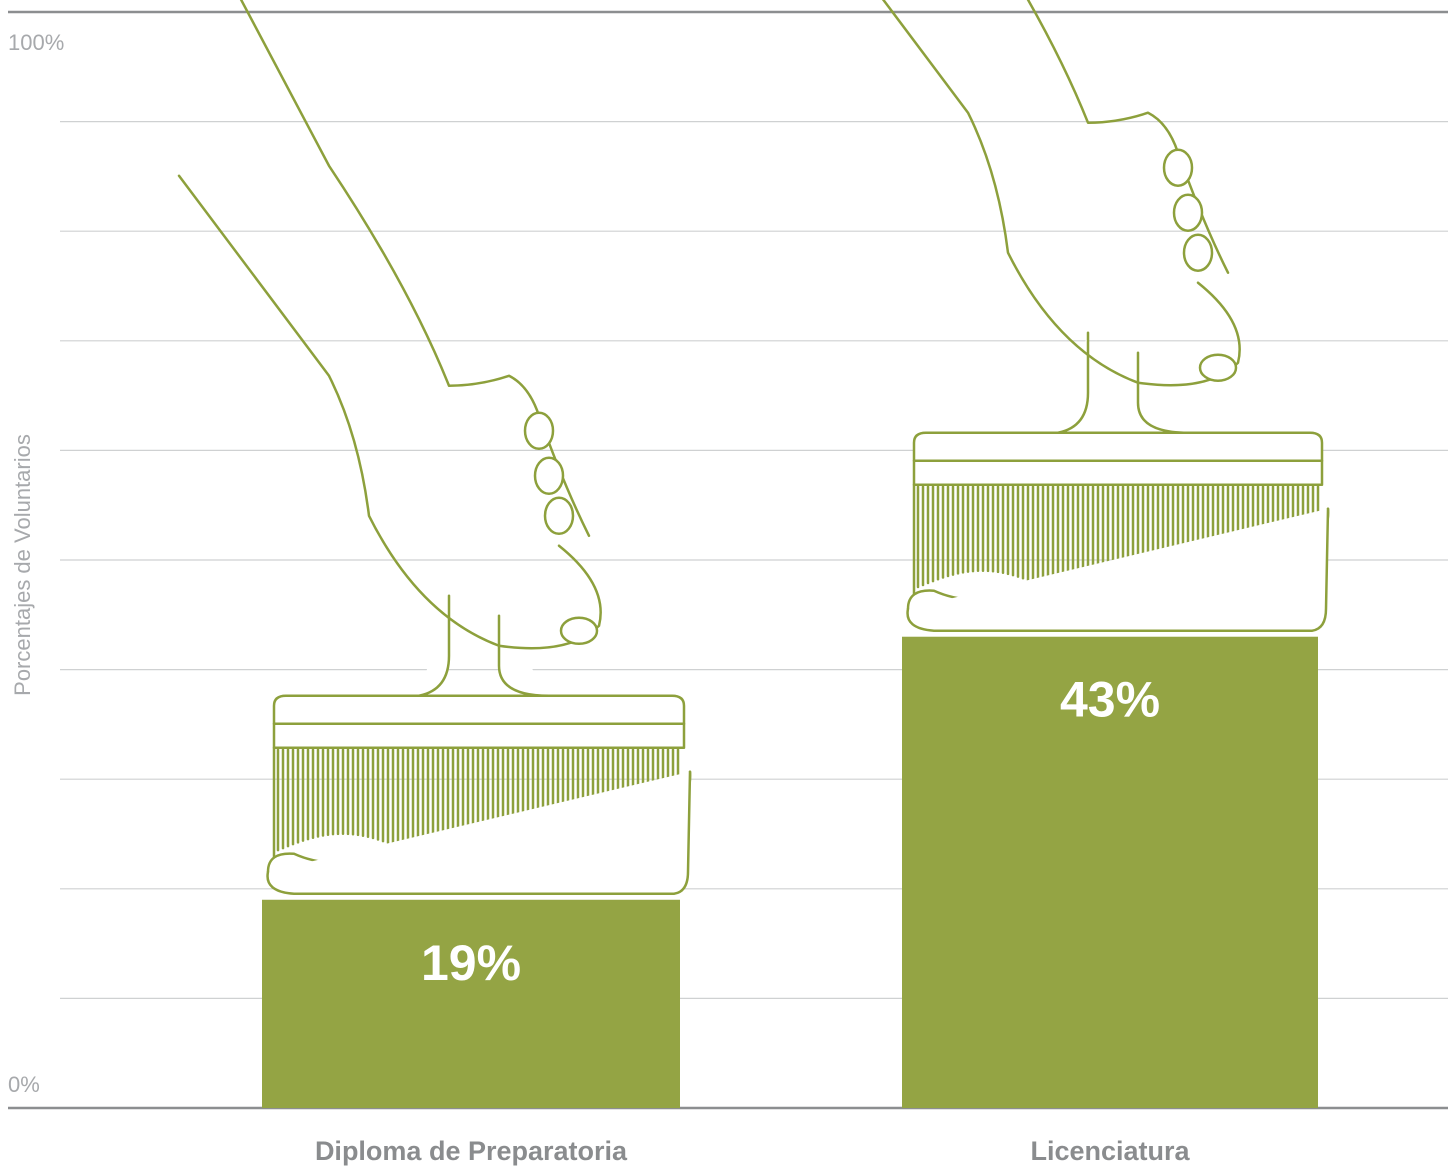 Image resolution: width=1453 pixels, height=1172 pixels. Describe the element at coordinates (1110, 700) in the screenshot. I see `bar-value-label: 43%` at that location.